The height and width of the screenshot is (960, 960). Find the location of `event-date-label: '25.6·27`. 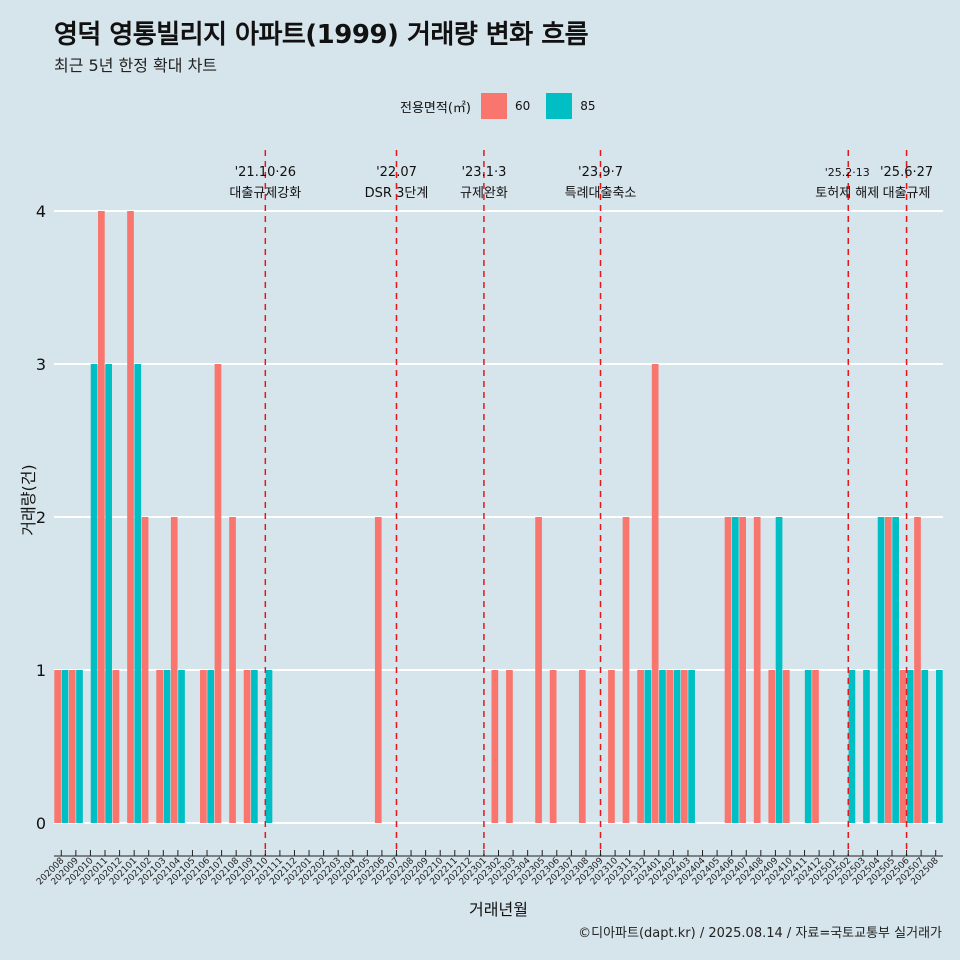

event-date-label: '25.6·27 is located at coordinates (906, 172).